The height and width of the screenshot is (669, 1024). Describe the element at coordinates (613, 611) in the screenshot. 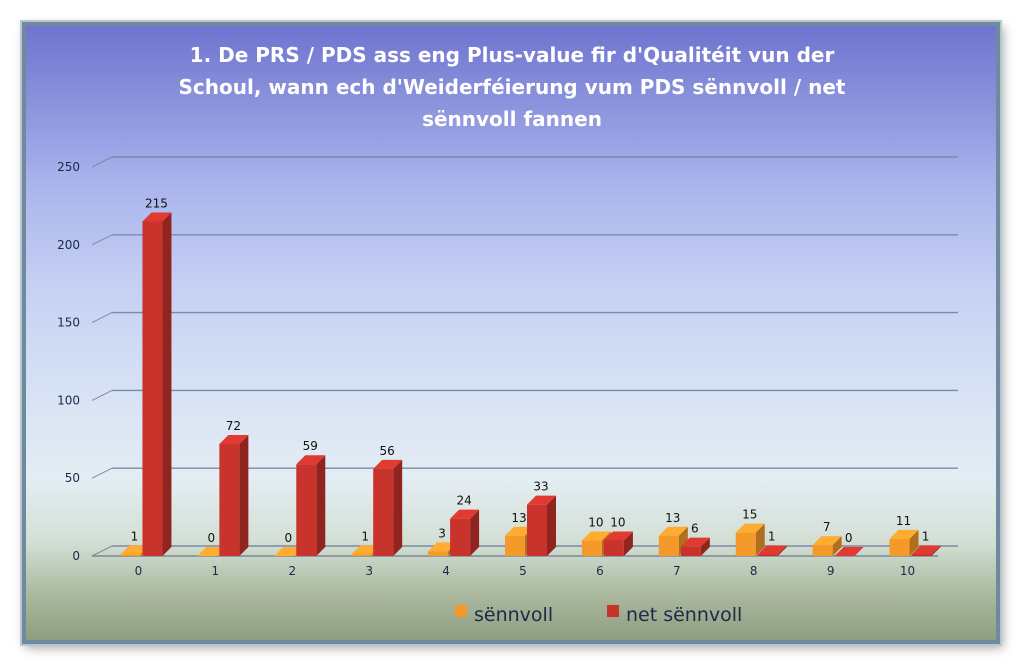

I see `legend-swatch-net-sennvoll` at that location.